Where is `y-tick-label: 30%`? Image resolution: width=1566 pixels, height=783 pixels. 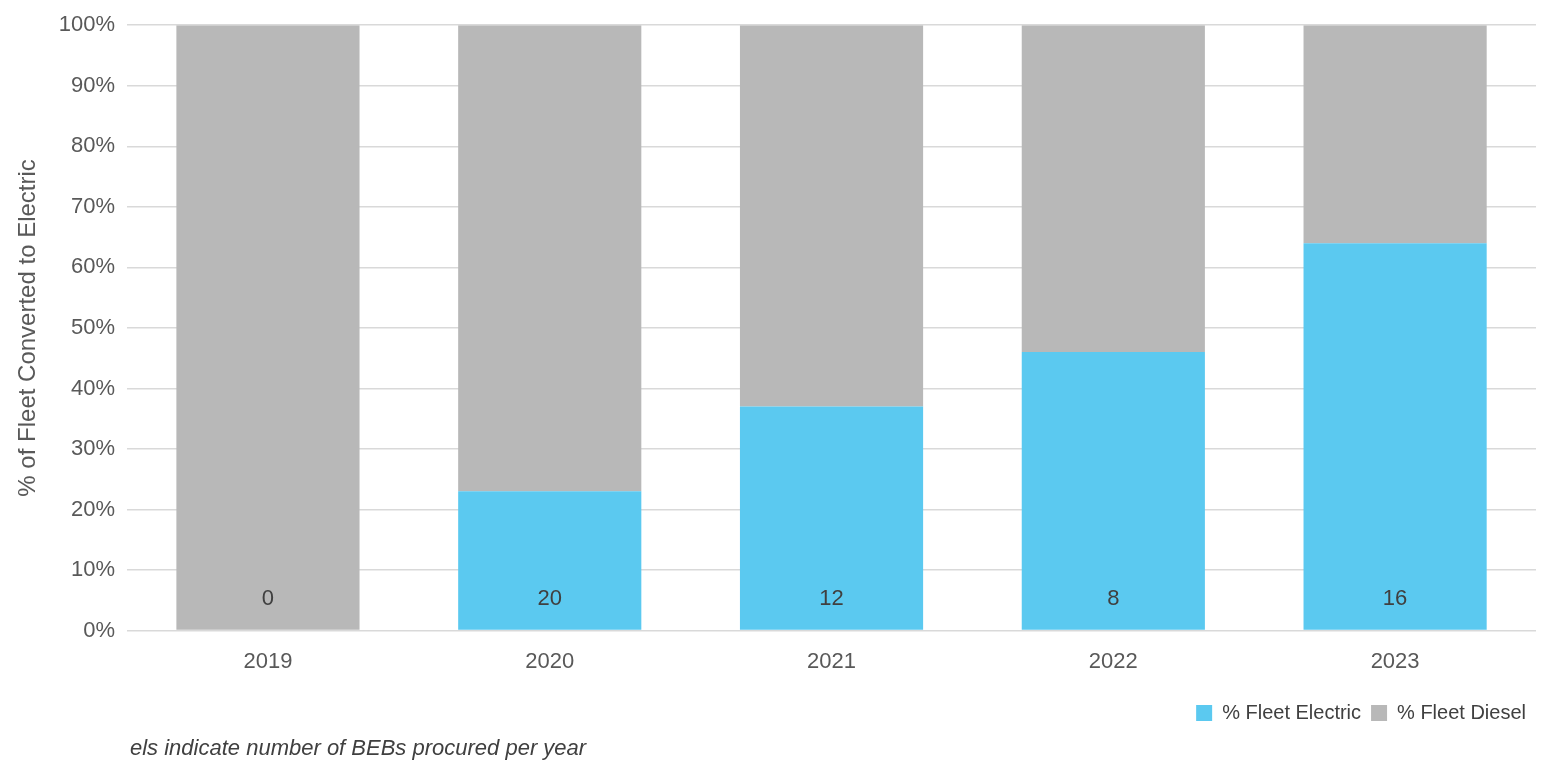 y-tick-label: 30% is located at coordinates (93, 448).